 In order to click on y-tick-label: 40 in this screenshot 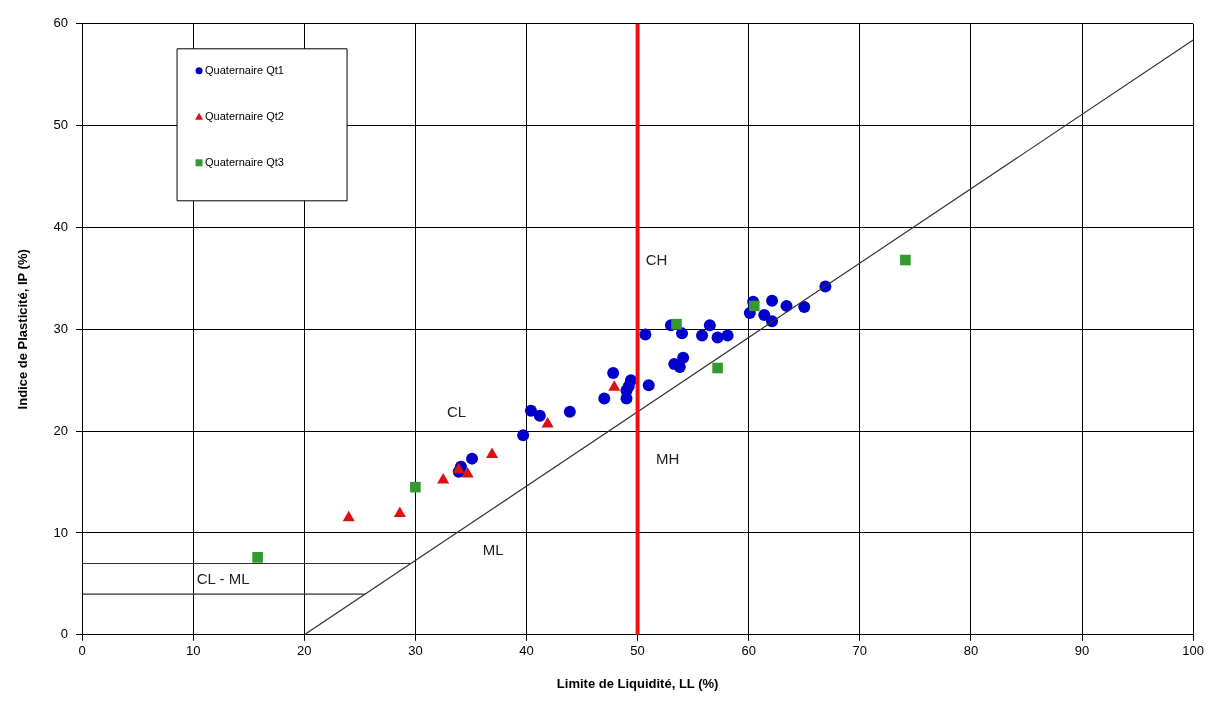, I will do `click(61, 227)`.